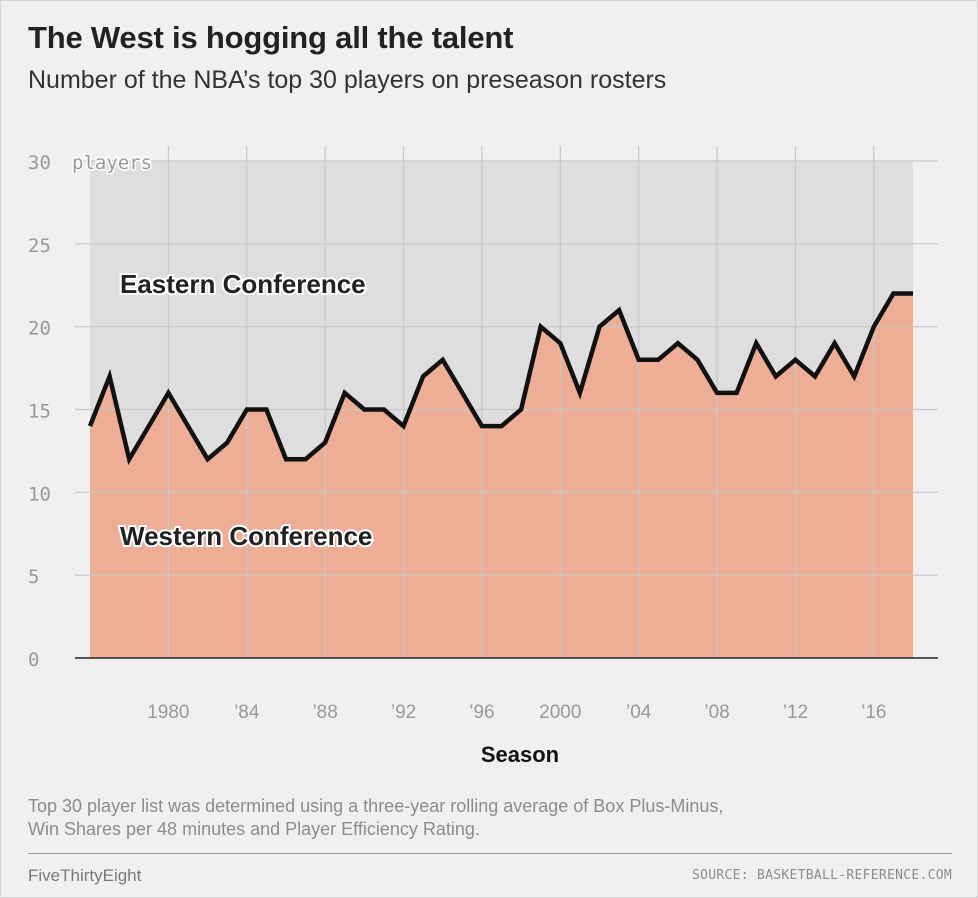 Image resolution: width=978 pixels, height=898 pixels. What do you see at coordinates (39, 329) in the screenshot?
I see `y-tick-label: 20` at bounding box center [39, 329].